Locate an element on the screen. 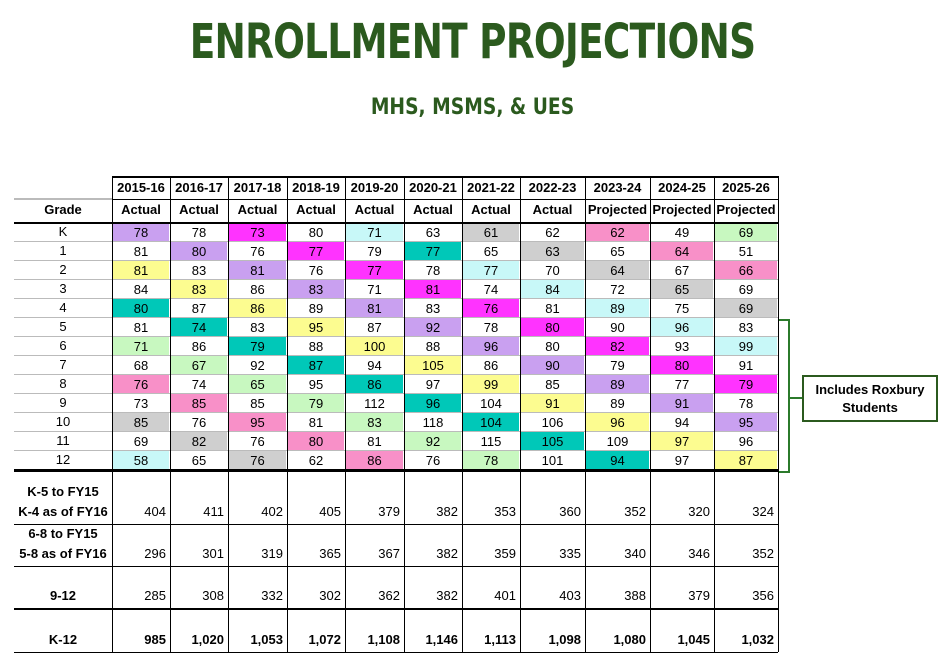 The width and height of the screenshot is (945, 657). summary-value: 319 is located at coordinates (272, 553).